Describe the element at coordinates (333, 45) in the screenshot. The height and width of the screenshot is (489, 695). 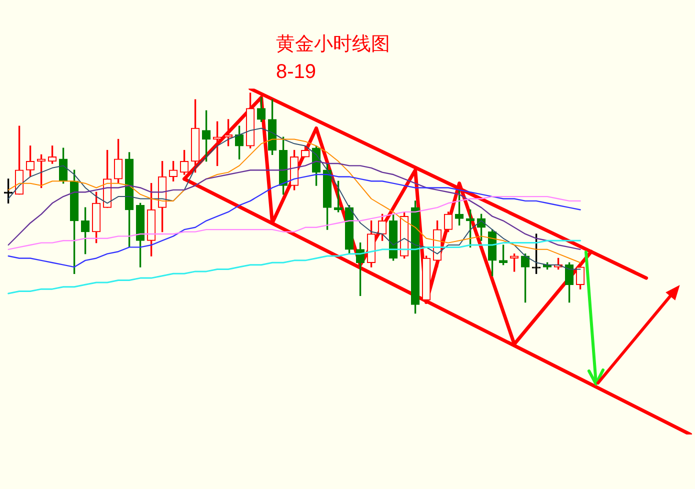
I see `chart-title: 黄金小时线图` at that location.